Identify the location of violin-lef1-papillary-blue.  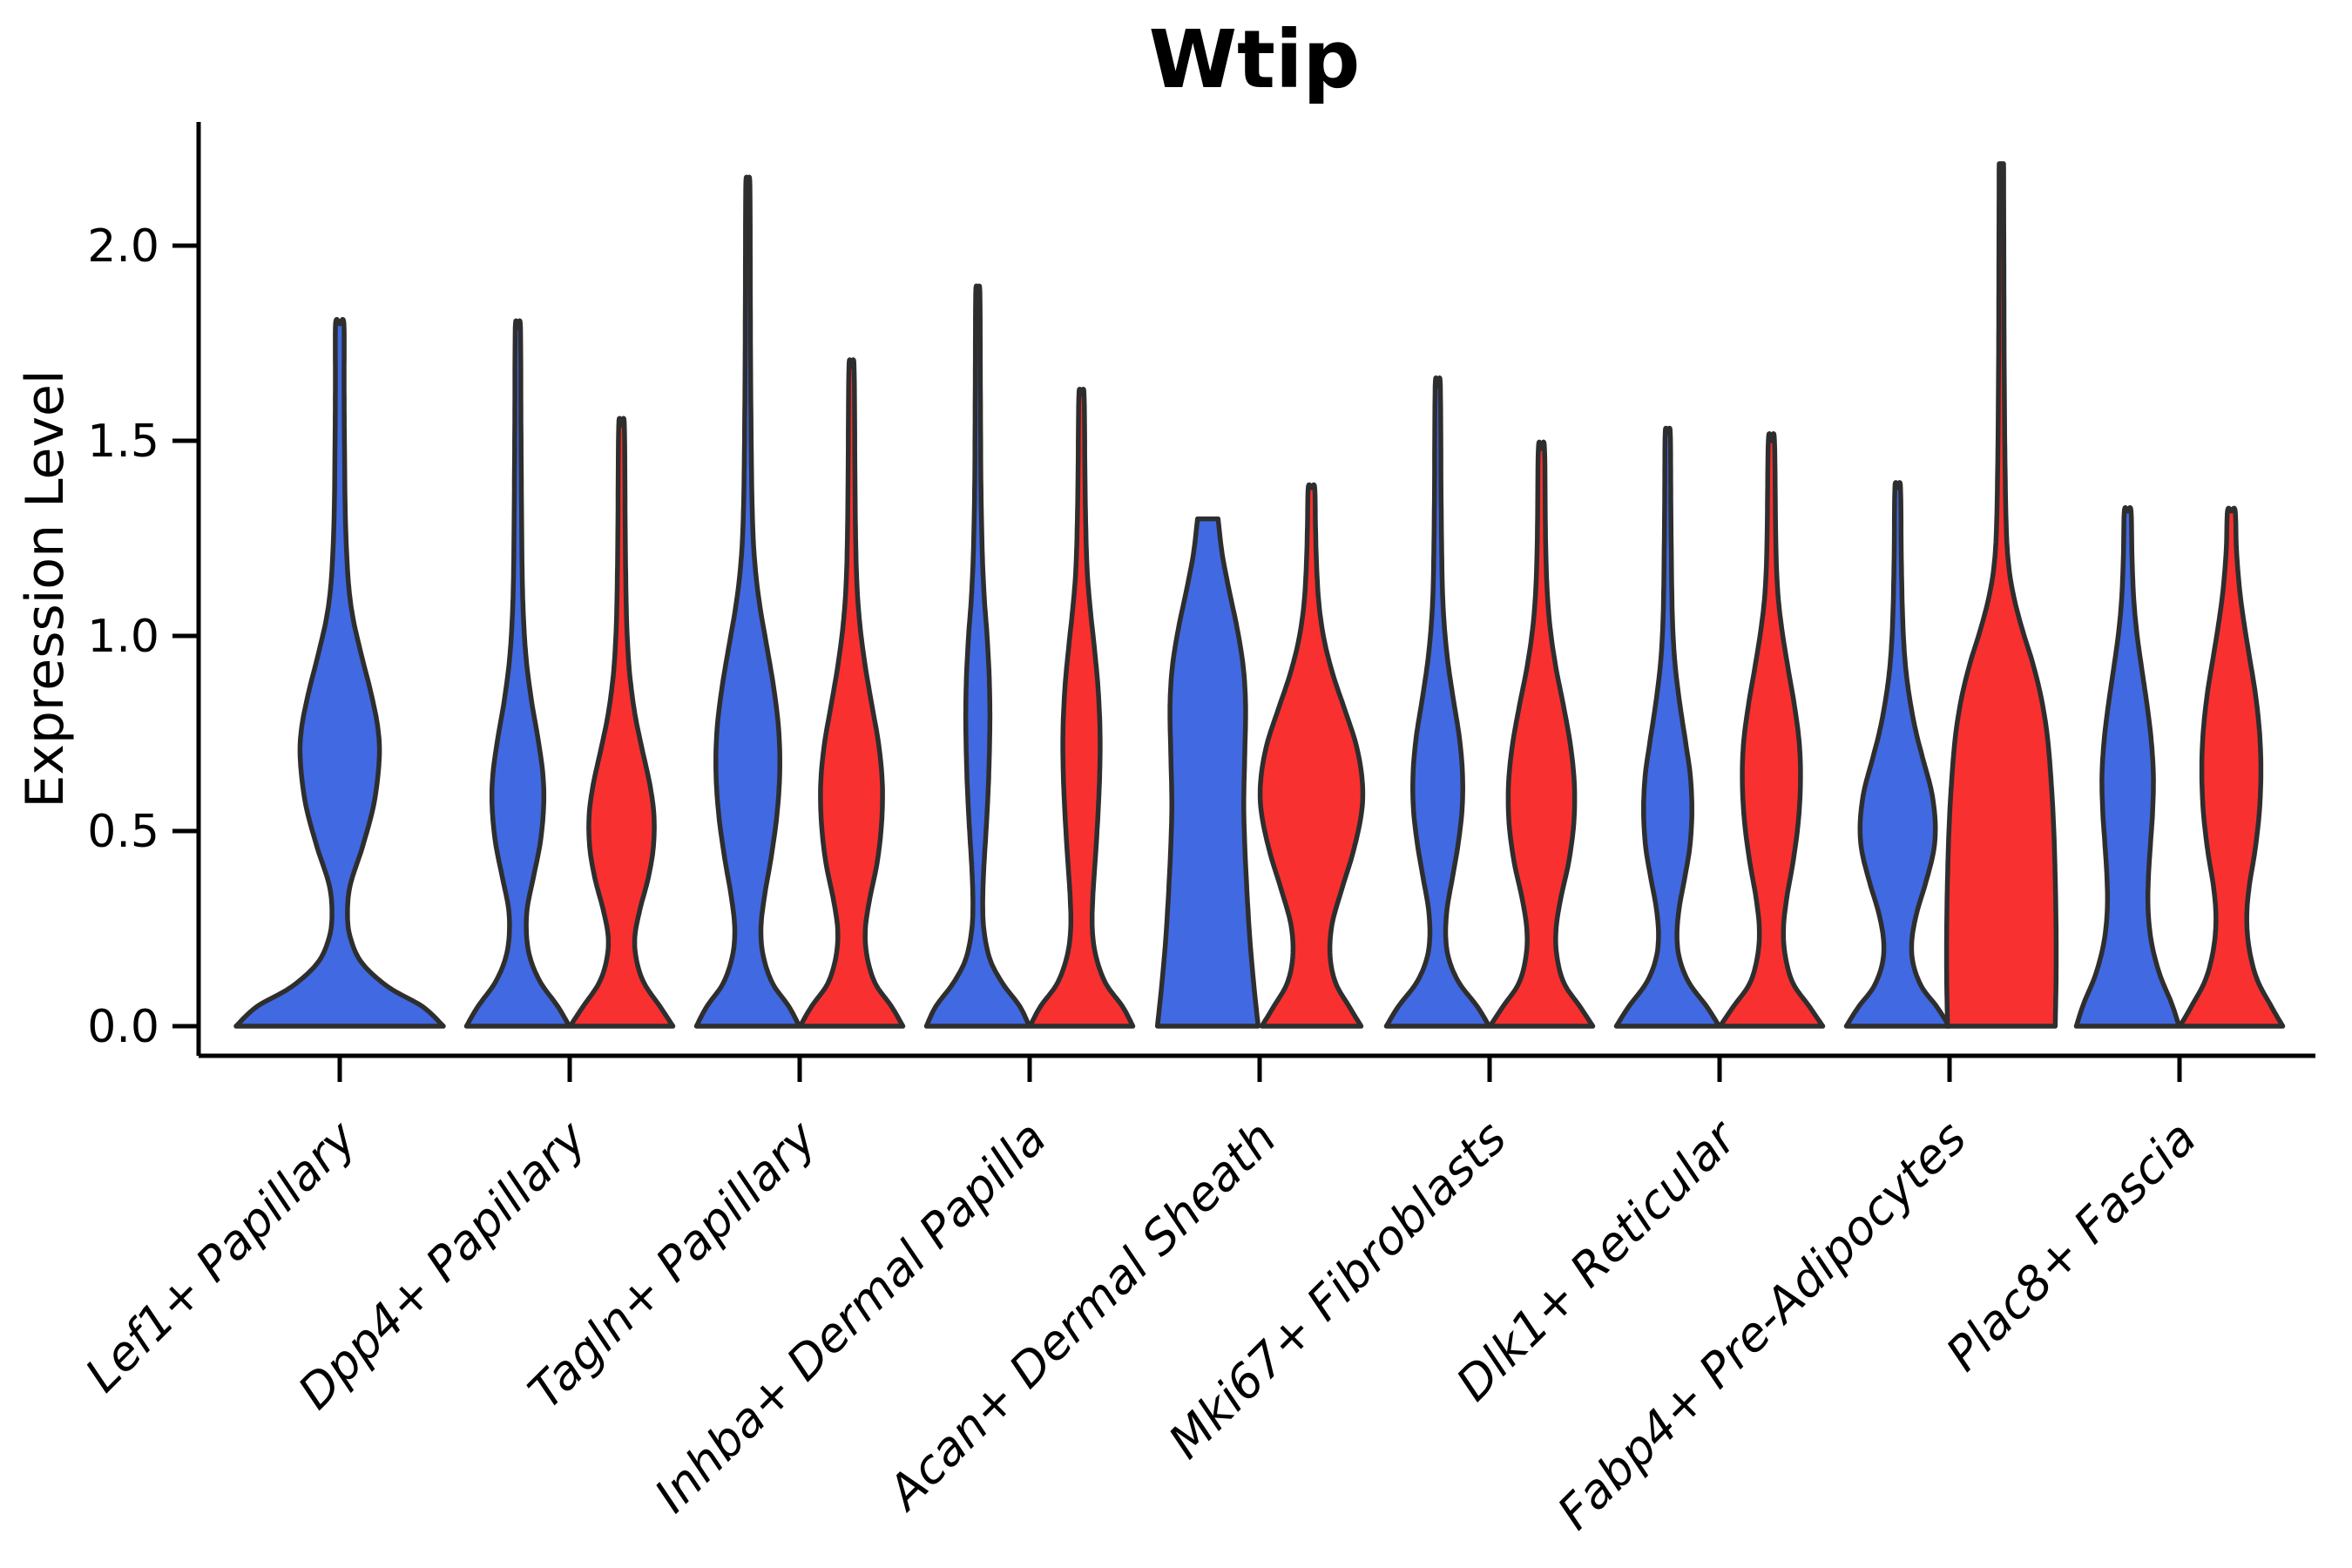
(339, 672).